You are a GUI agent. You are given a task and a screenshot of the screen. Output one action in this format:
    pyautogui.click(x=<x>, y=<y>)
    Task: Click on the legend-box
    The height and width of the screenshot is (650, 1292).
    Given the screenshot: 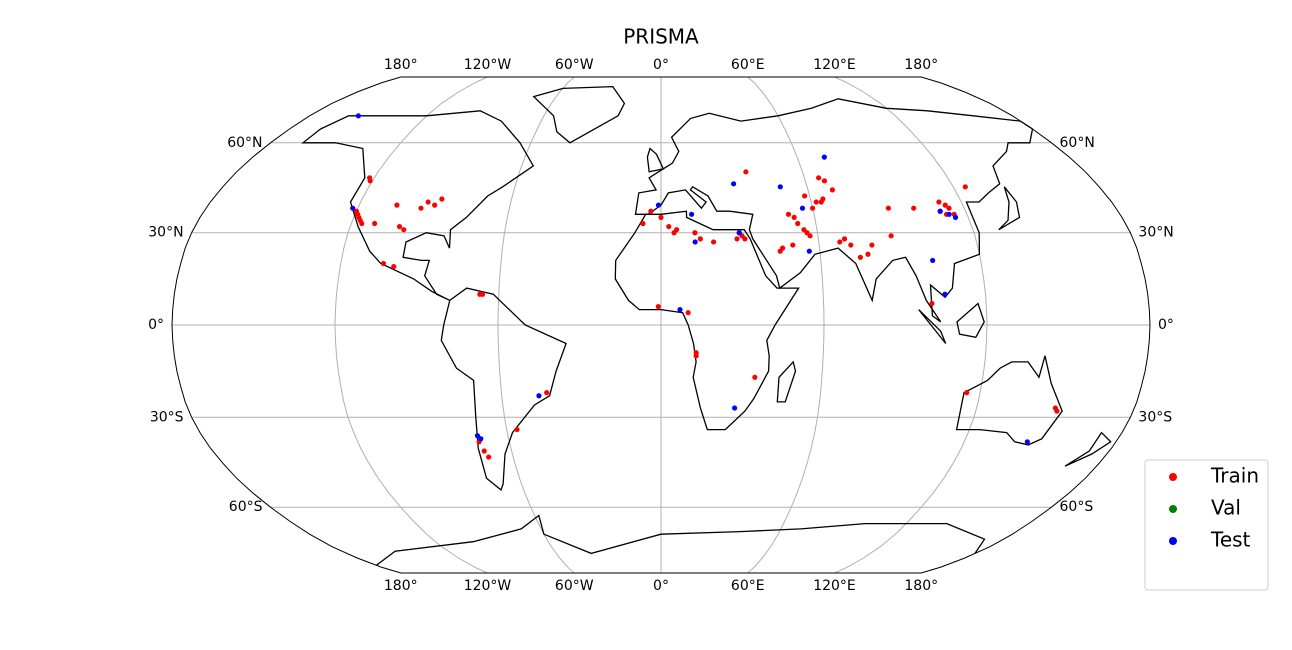 What is the action you would take?
    pyautogui.click(x=1206, y=525)
    